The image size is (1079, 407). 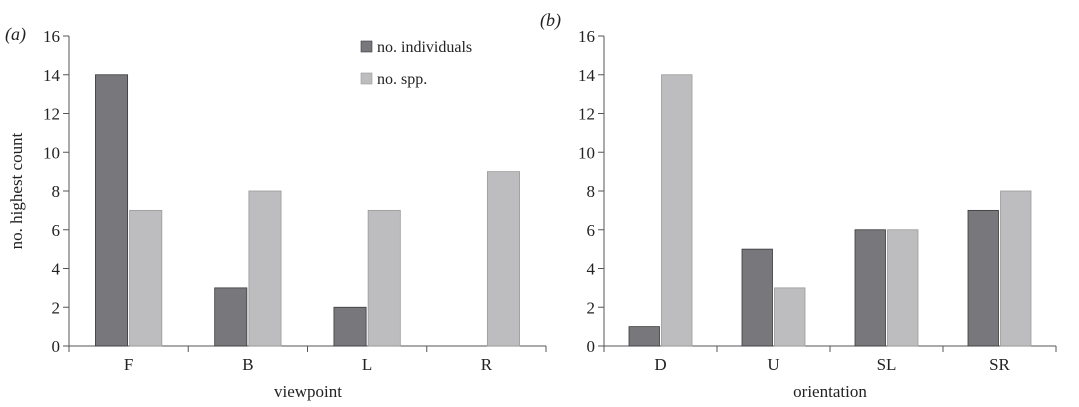 I want to click on y-tick-label-b: 16, so click(x=586, y=36).